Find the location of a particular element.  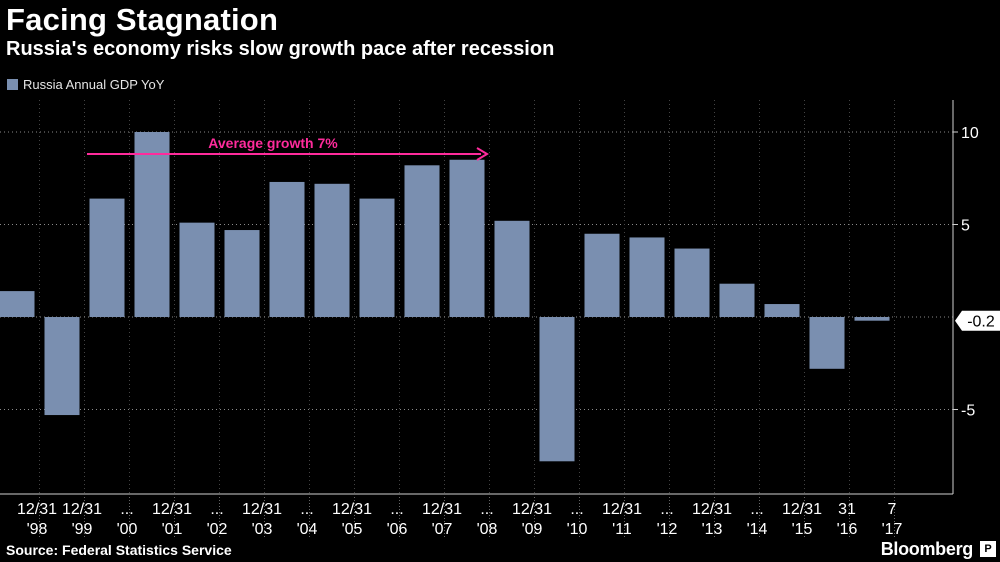

x-tick-label: '16 is located at coordinates (847, 529).